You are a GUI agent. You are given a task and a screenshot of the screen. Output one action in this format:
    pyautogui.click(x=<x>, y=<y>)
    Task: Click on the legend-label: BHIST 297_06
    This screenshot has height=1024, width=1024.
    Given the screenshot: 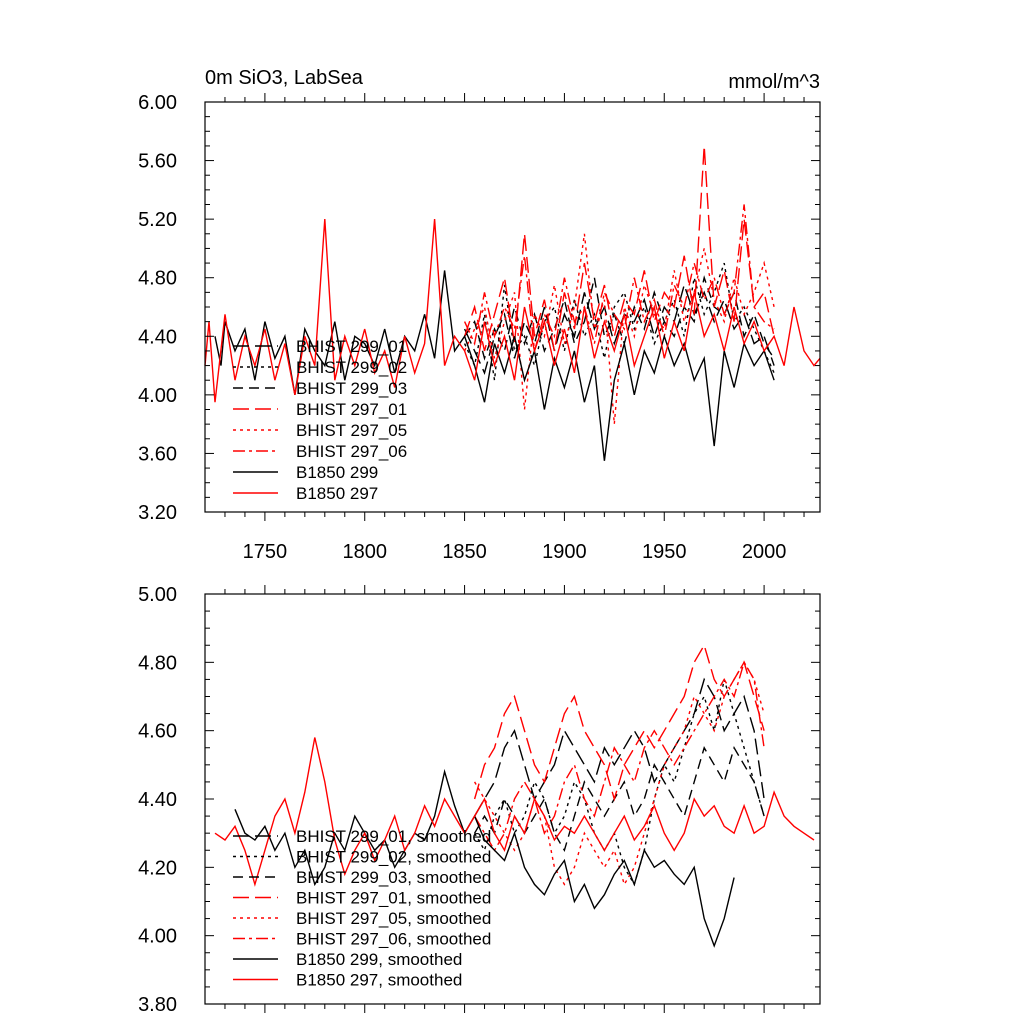 What is the action you would take?
    pyautogui.click(x=351, y=451)
    